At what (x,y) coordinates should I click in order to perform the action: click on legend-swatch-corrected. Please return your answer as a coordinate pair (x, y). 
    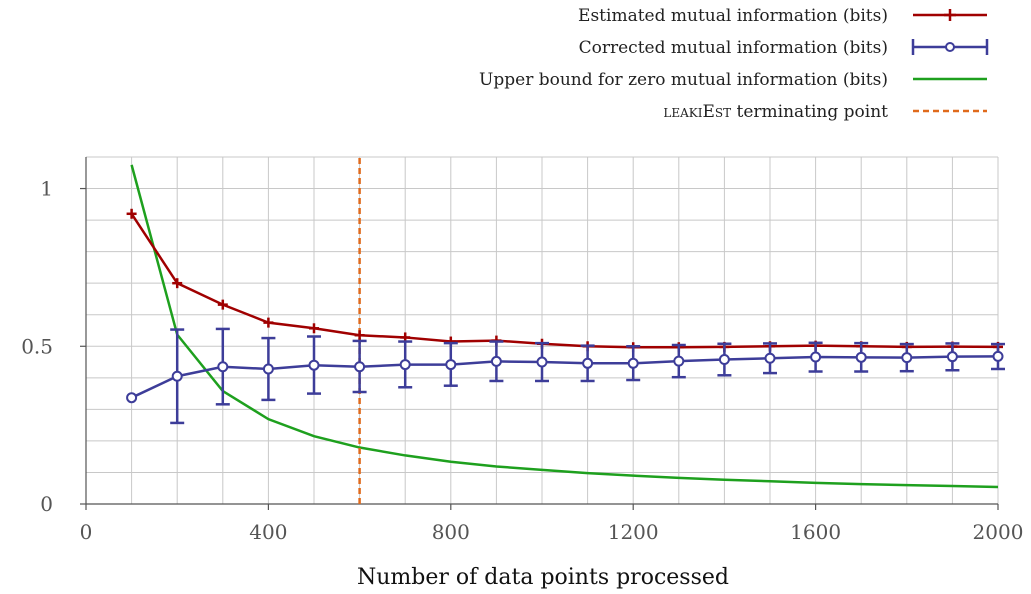
    Looking at the image, I should click on (950, 47).